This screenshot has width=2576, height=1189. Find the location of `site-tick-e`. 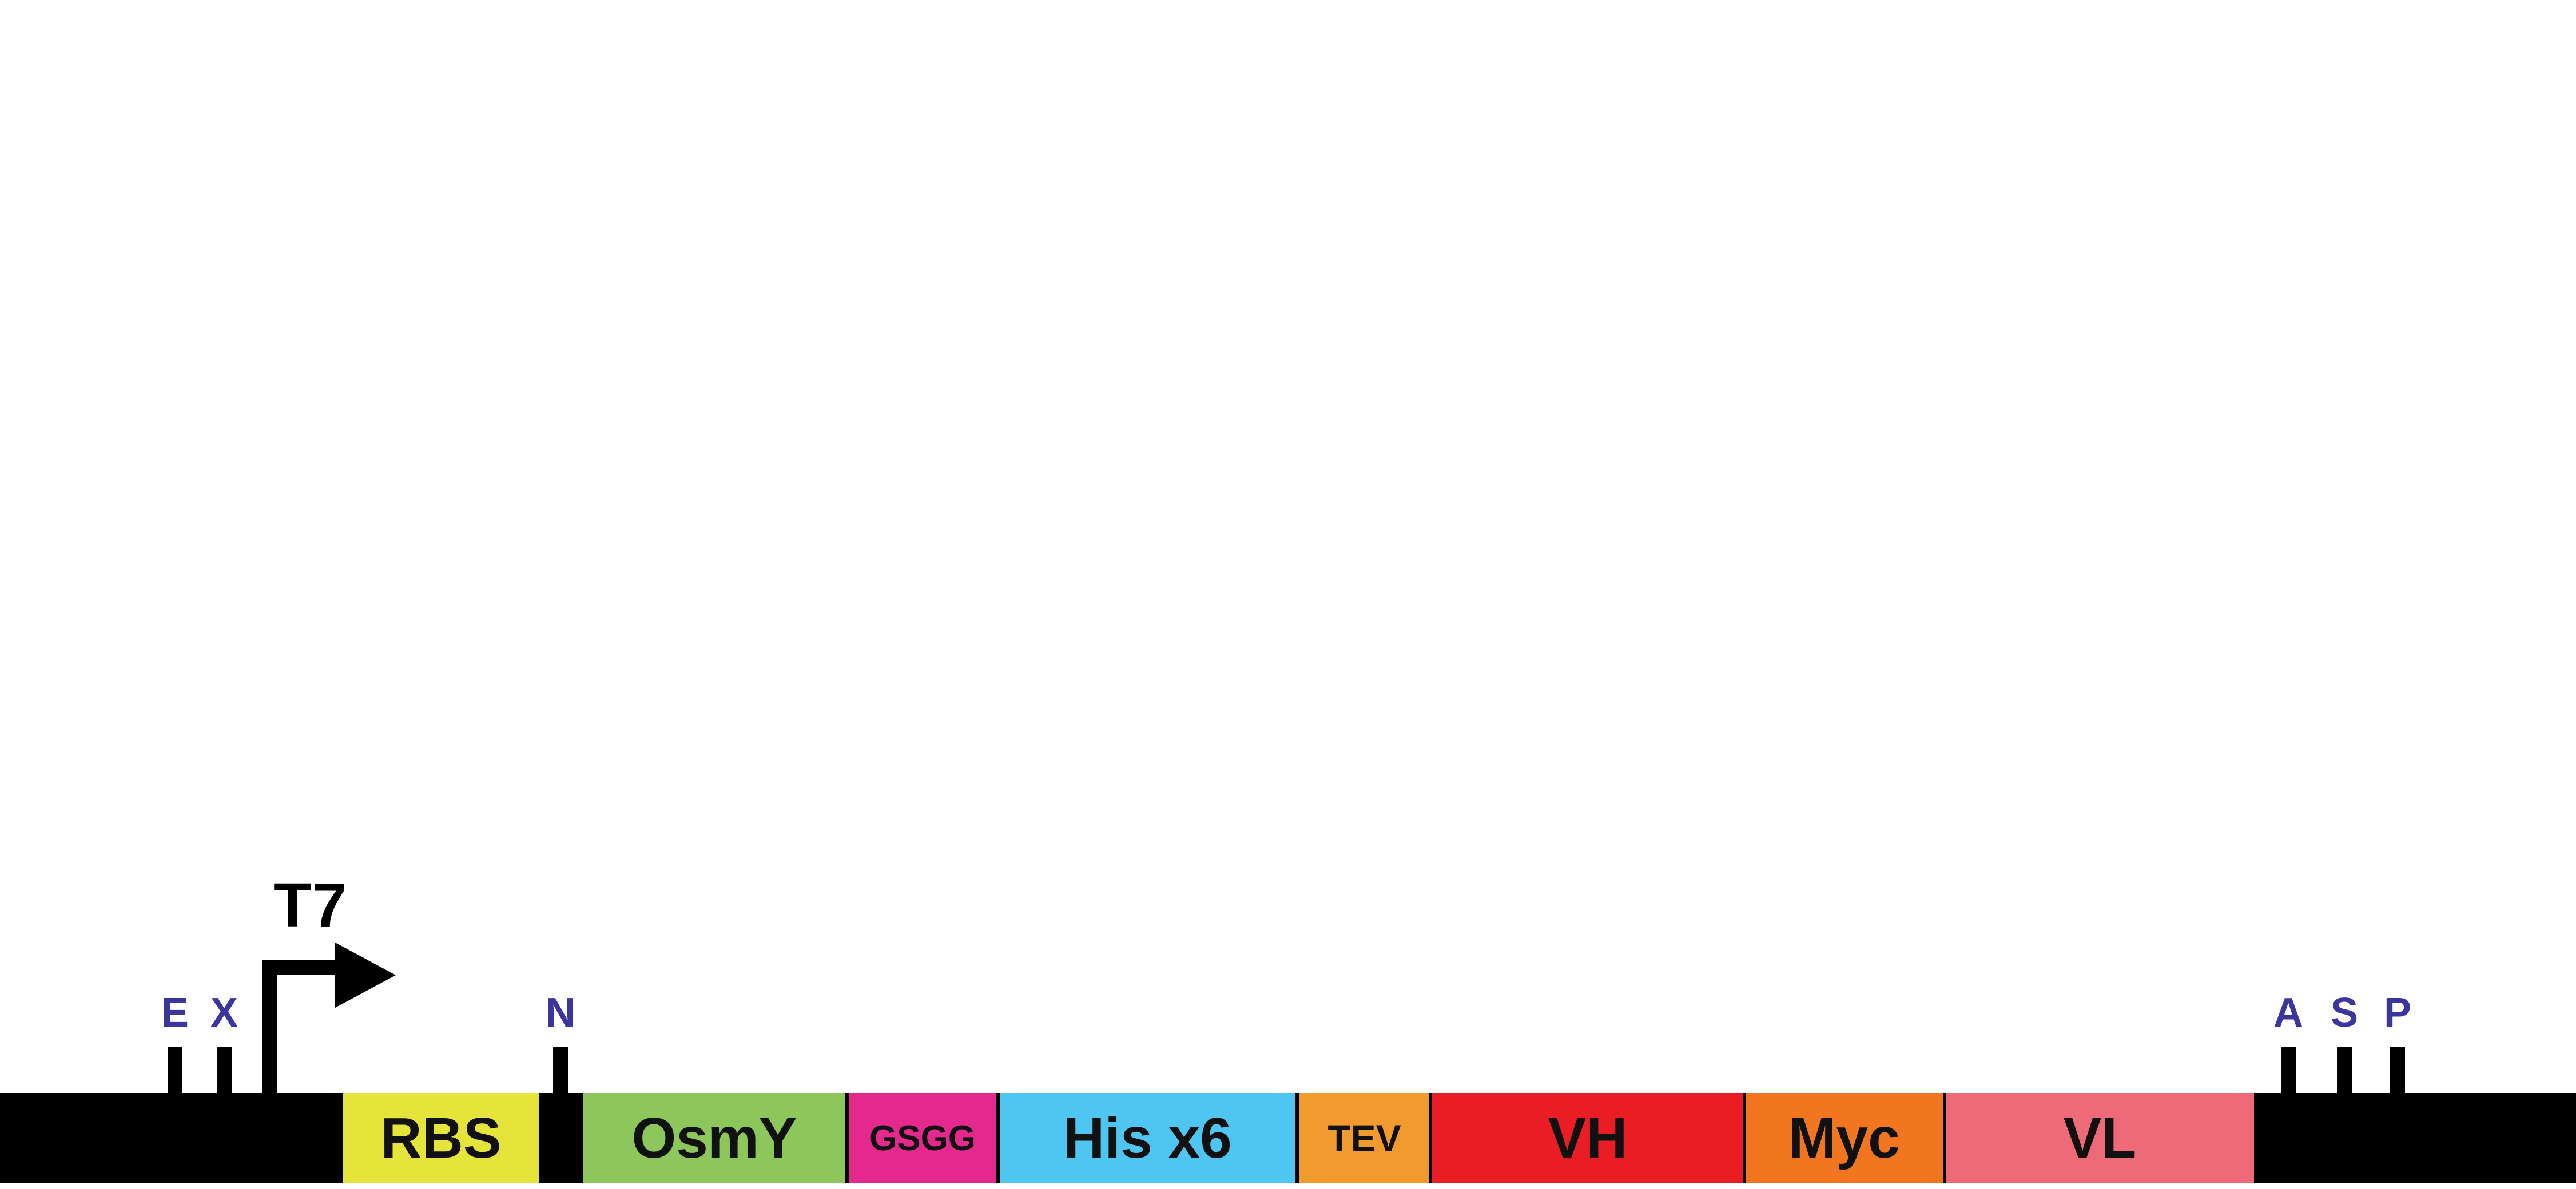

site-tick-e is located at coordinates (175, 1072).